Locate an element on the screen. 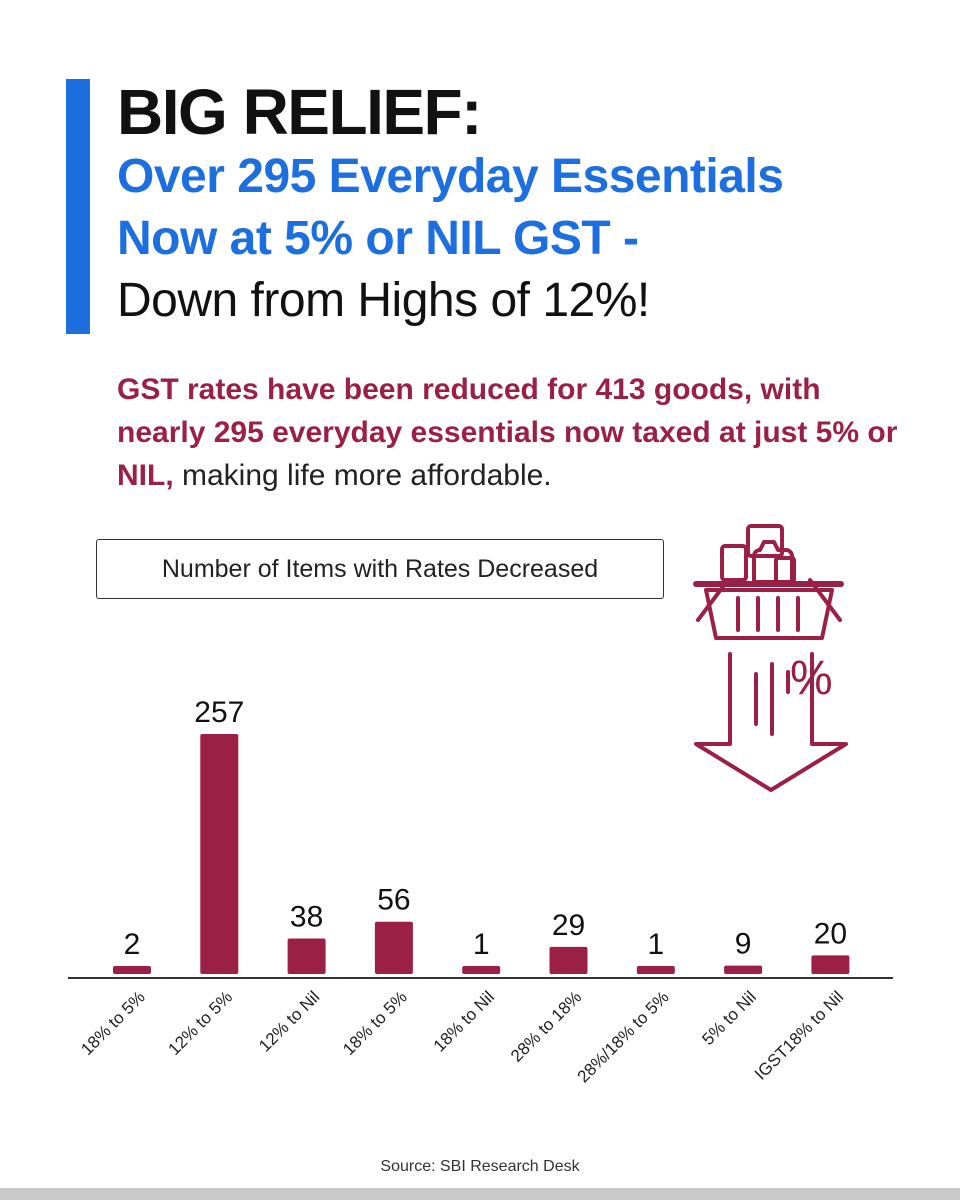  headline-essentials-line: Over 295 Everyday Essentials is located at coordinates (450, 176).